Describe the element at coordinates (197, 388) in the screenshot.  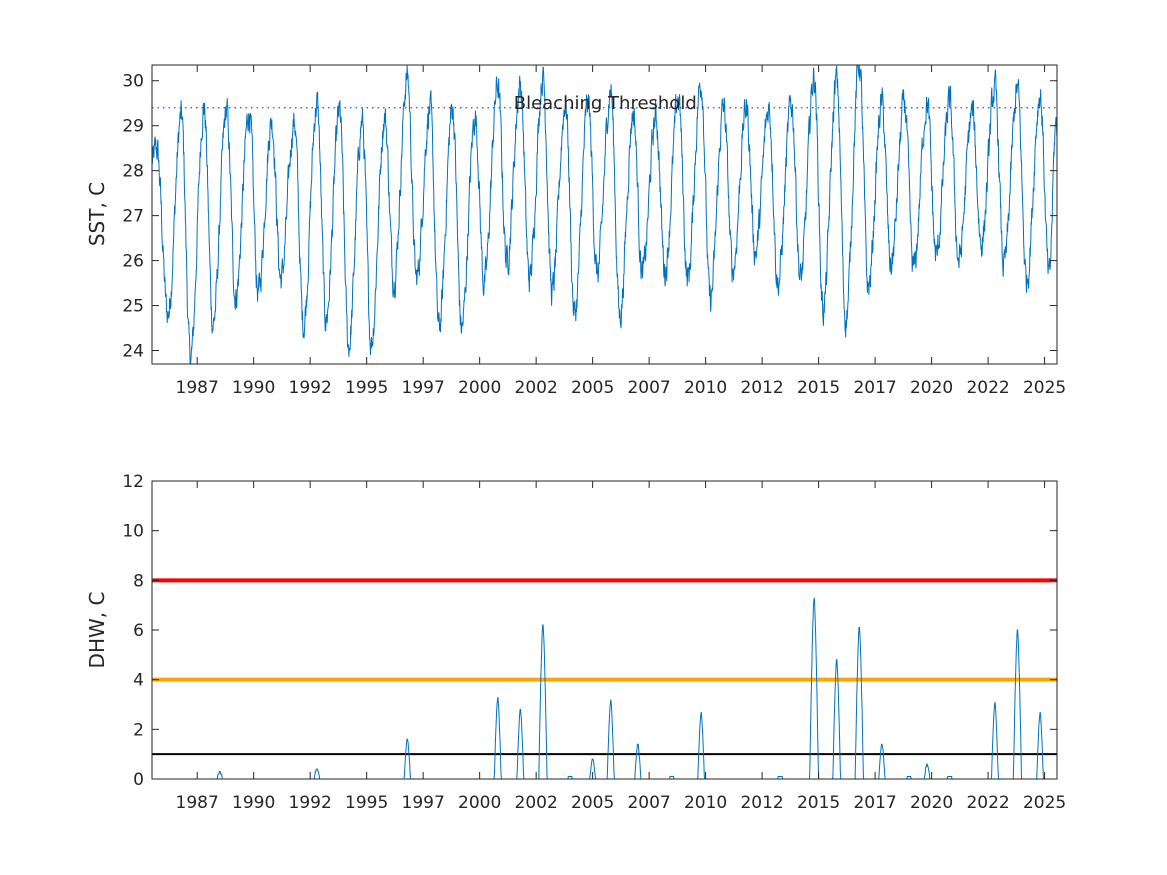
I see `sst-x-tick-label: 1987` at that location.